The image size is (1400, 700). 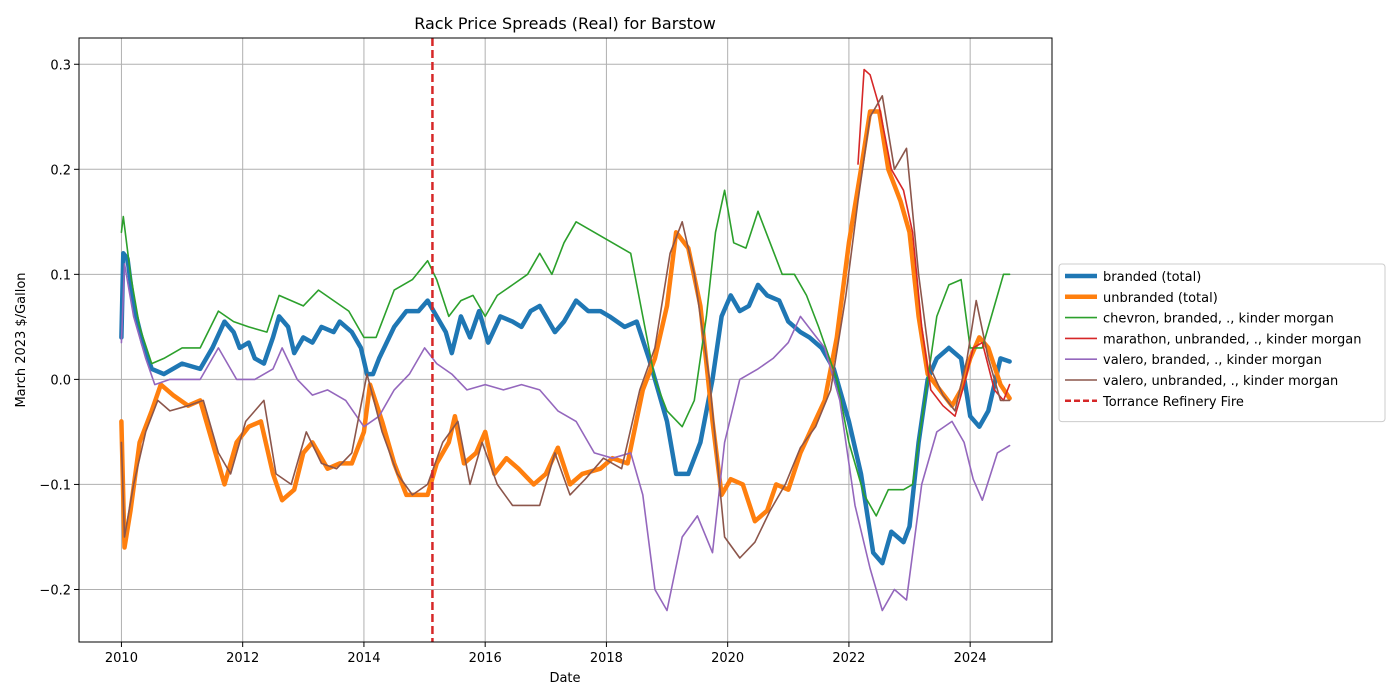 What do you see at coordinates (60, 170) in the screenshot?
I see `y-tick-label: 0.2` at bounding box center [60, 170].